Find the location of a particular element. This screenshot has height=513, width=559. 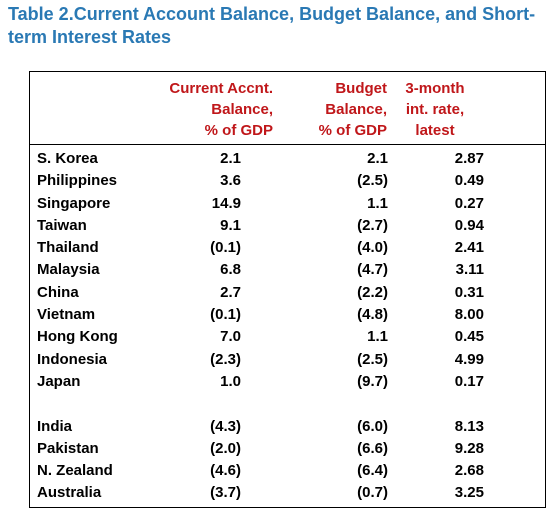

current-account-cell: 2.7 is located at coordinates (230, 293).